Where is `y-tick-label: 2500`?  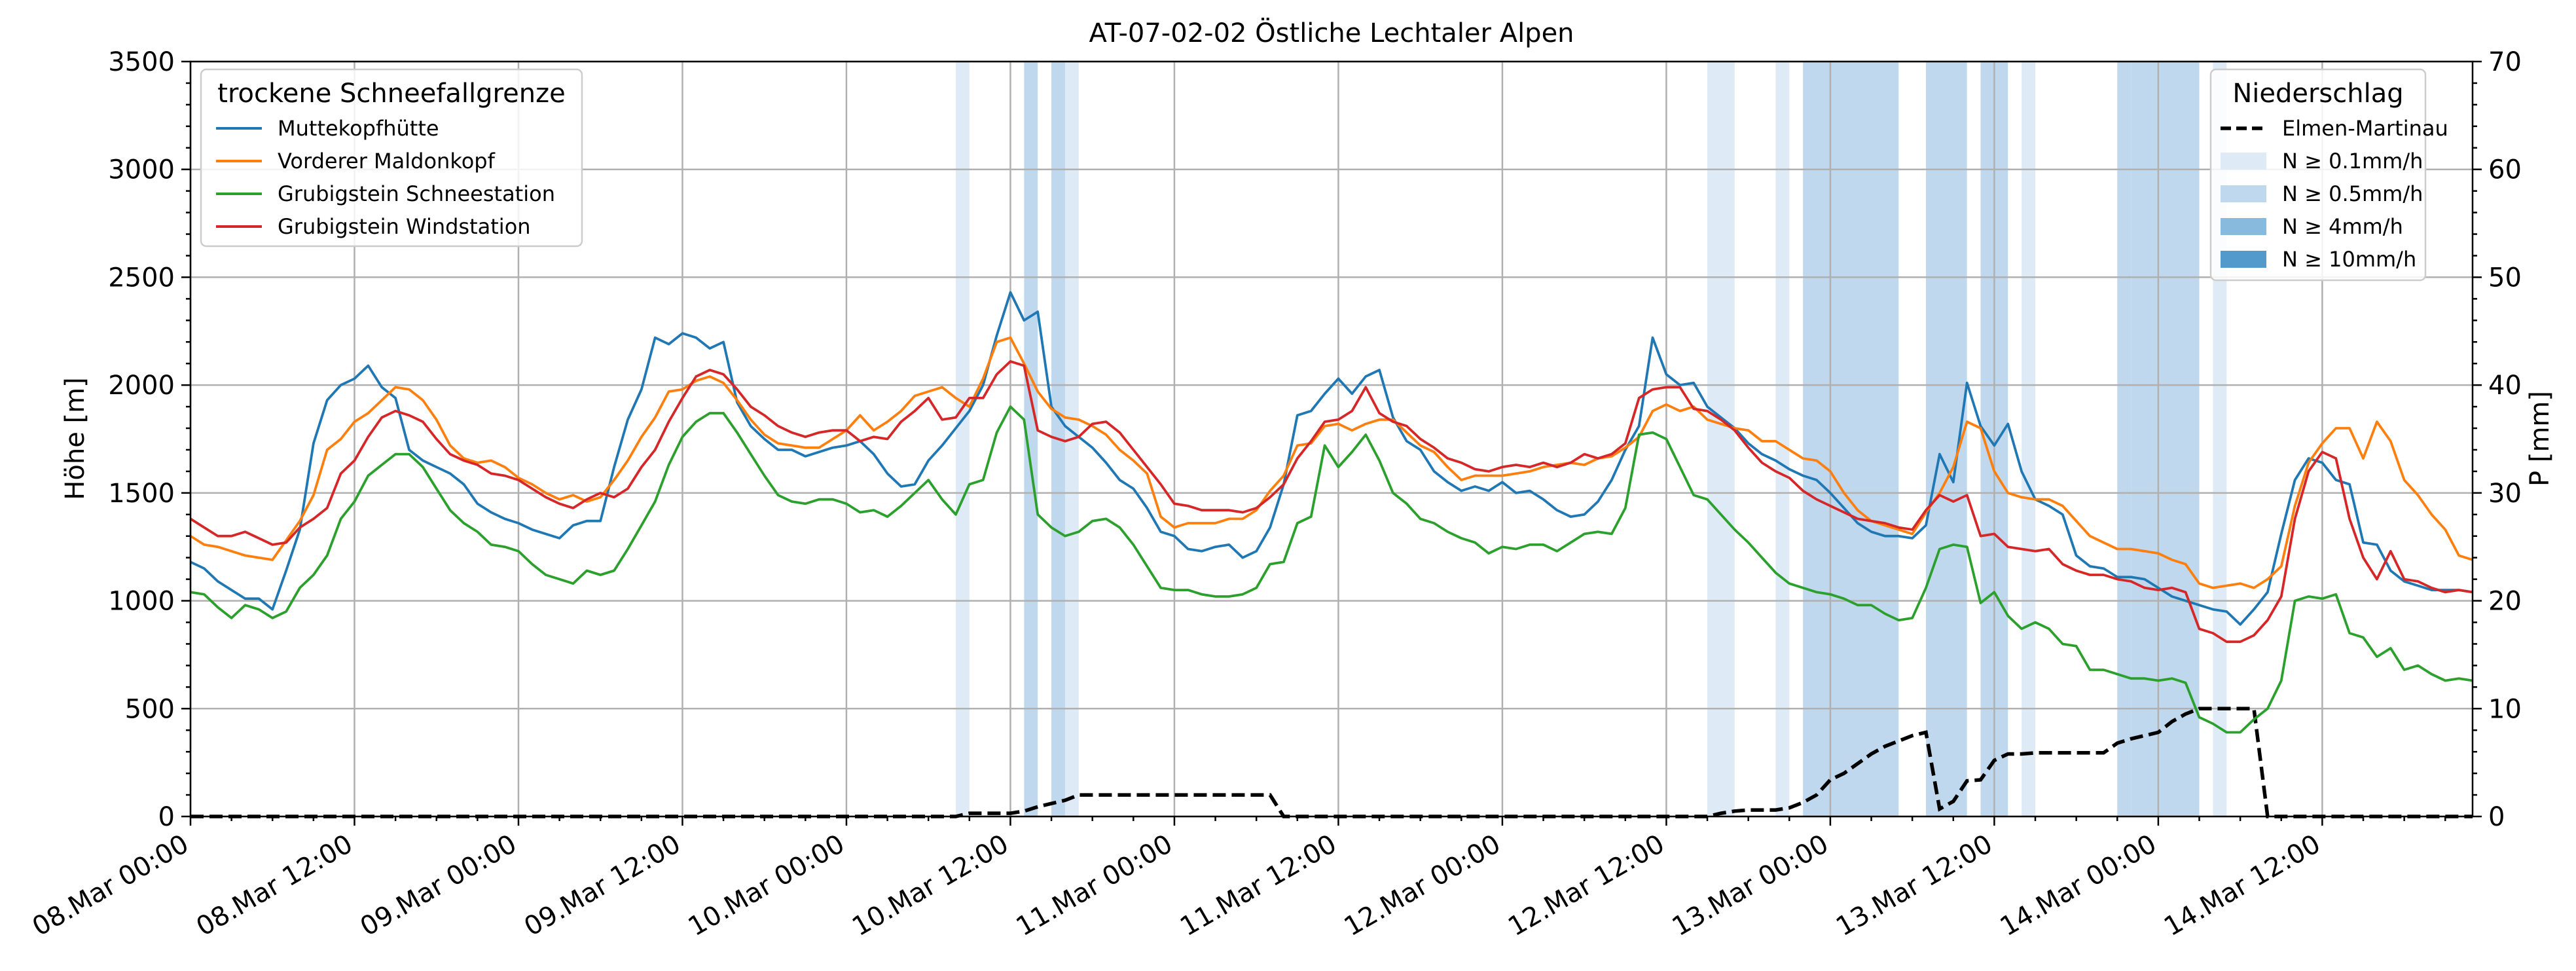 y-tick-label: 2500 is located at coordinates (141, 278).